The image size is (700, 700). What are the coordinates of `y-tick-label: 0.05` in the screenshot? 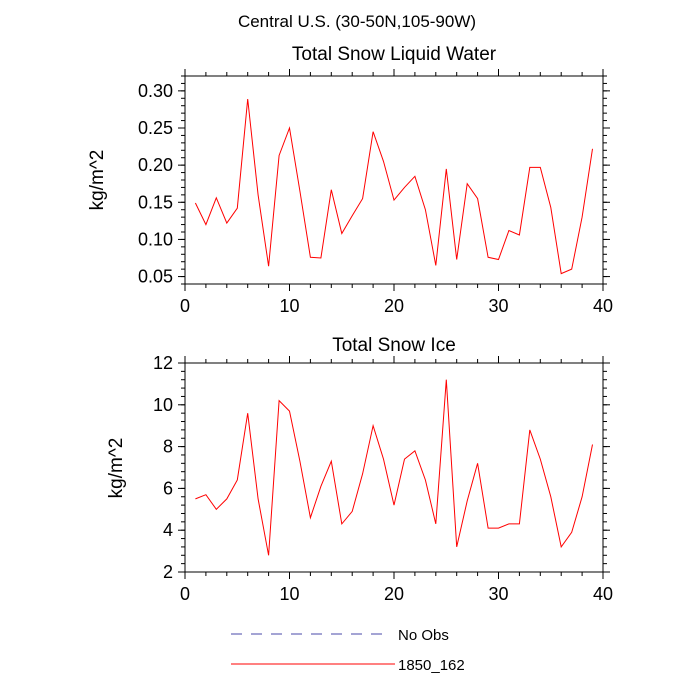 It's located at (155, 277).